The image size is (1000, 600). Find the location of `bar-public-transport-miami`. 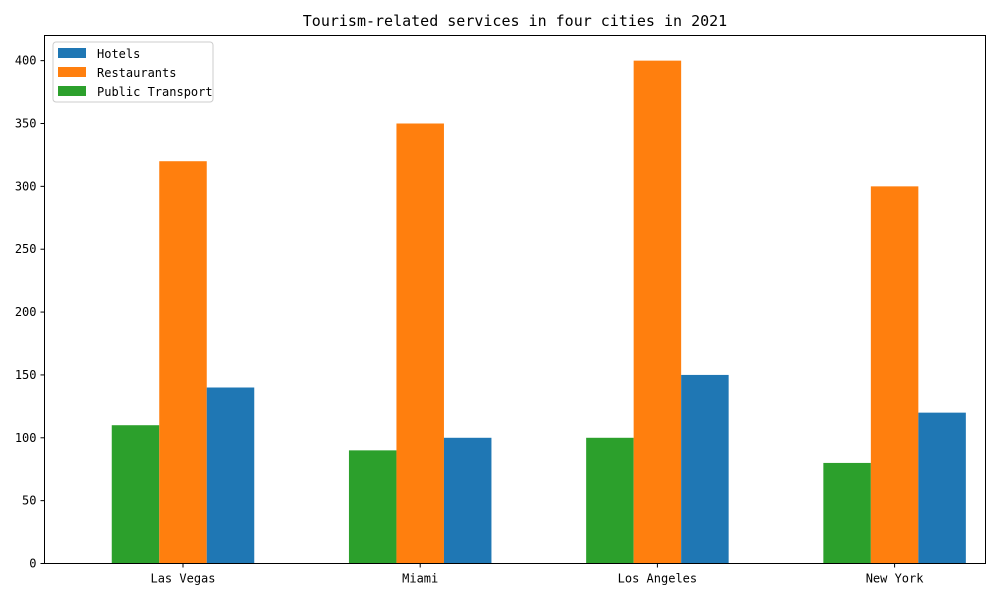

bar-public-transport-miami is located at coordinates (372, 507).